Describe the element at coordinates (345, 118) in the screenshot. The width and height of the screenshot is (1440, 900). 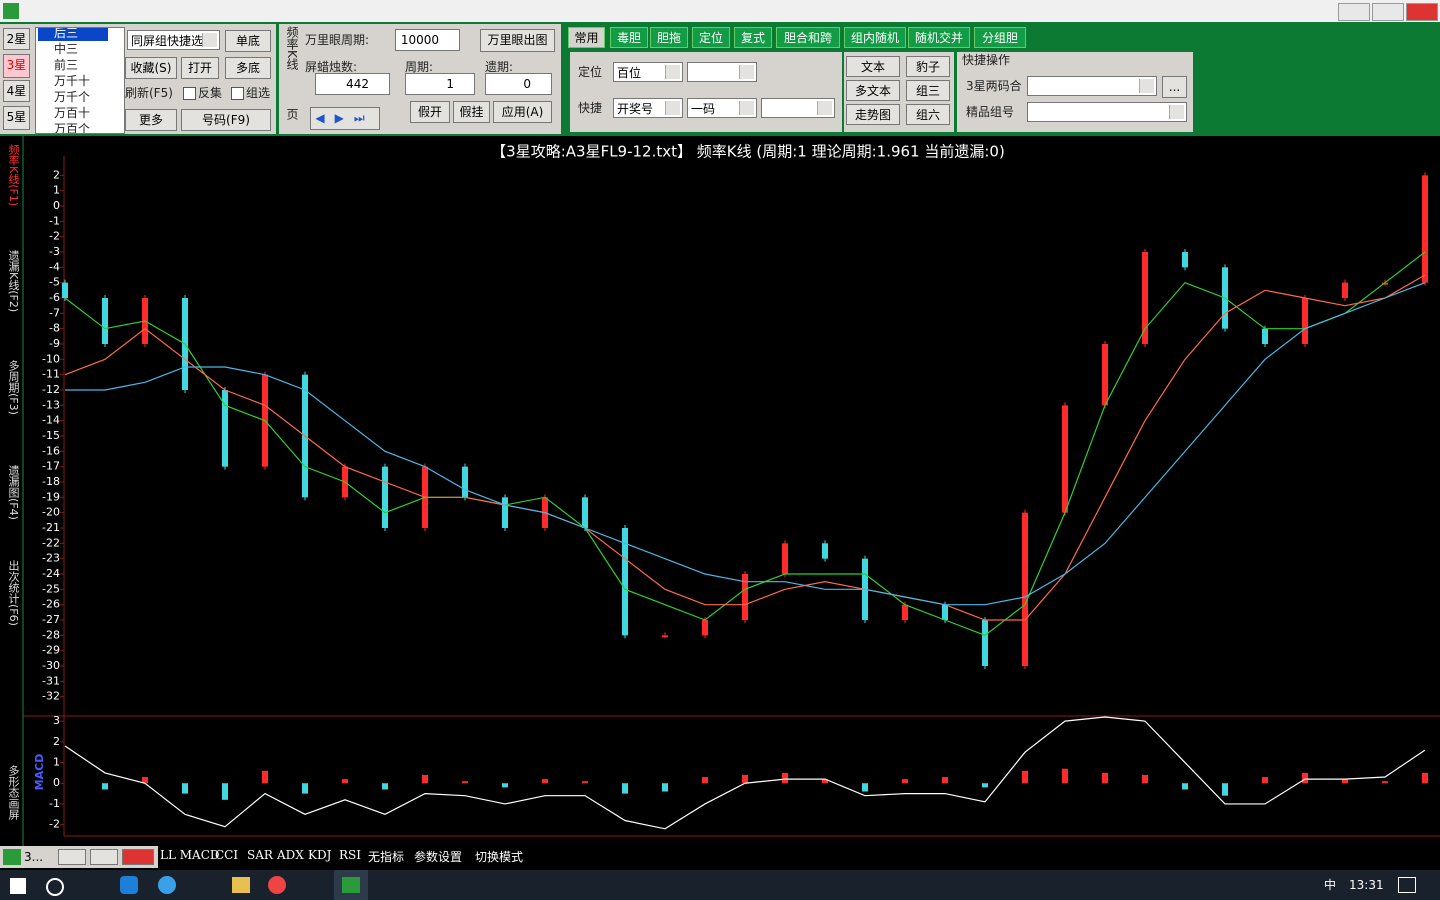
I see `page-nav: ◀▶⏭` at that location.